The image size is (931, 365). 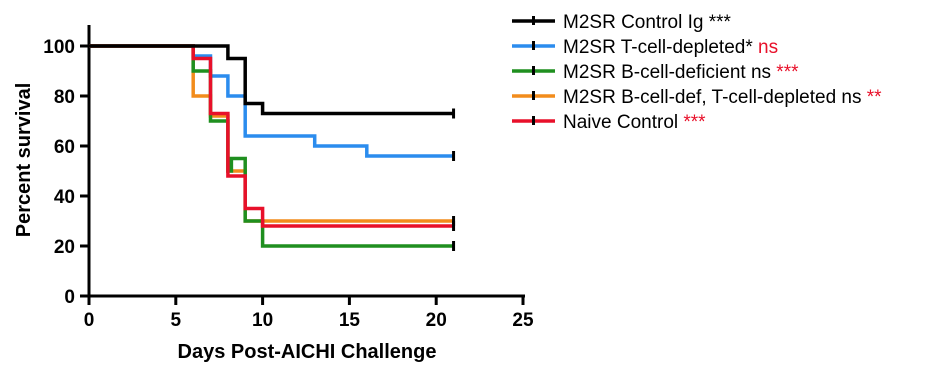 I want to click on legend-label: M2SR Control Ig ***, so click(x=647, y=22).